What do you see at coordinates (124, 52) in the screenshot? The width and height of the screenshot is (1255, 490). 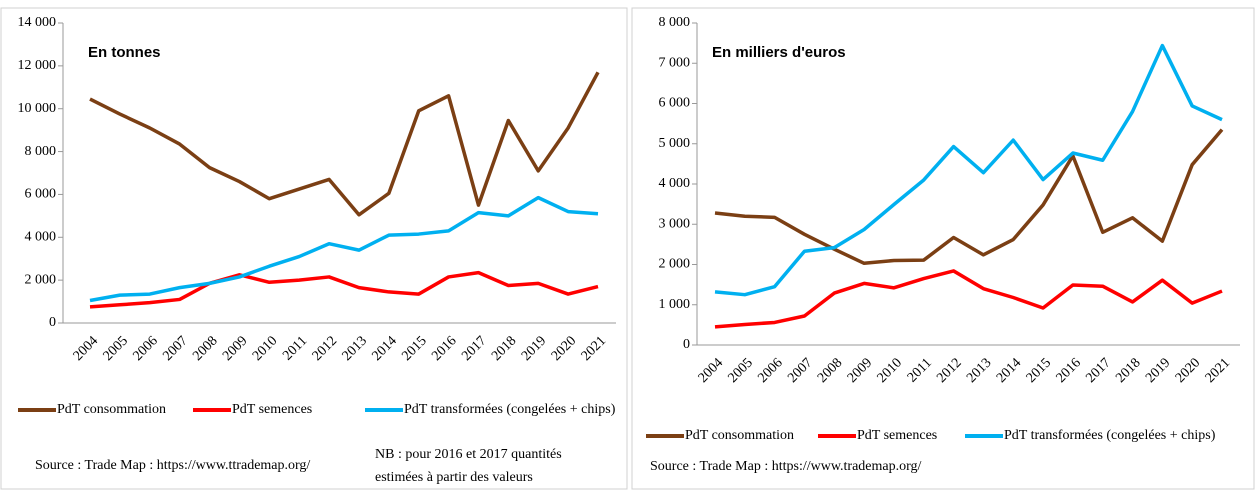 I see `annotation: En tonnes` at bounding box center [124, 52].